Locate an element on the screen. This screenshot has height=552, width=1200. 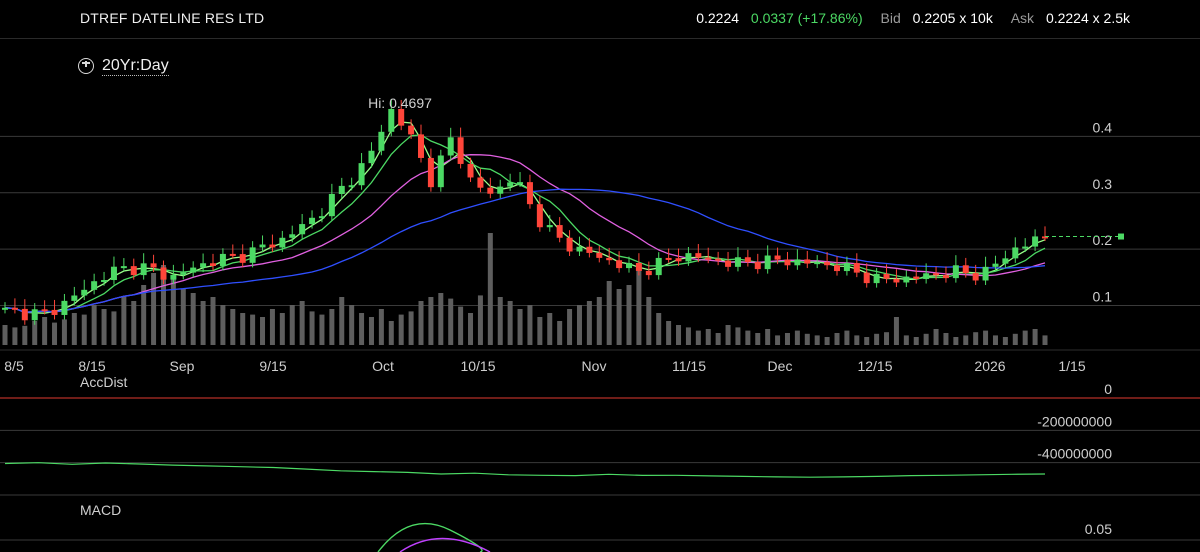
x-tick-label: 8/15 is located at coordinates (91, 366).